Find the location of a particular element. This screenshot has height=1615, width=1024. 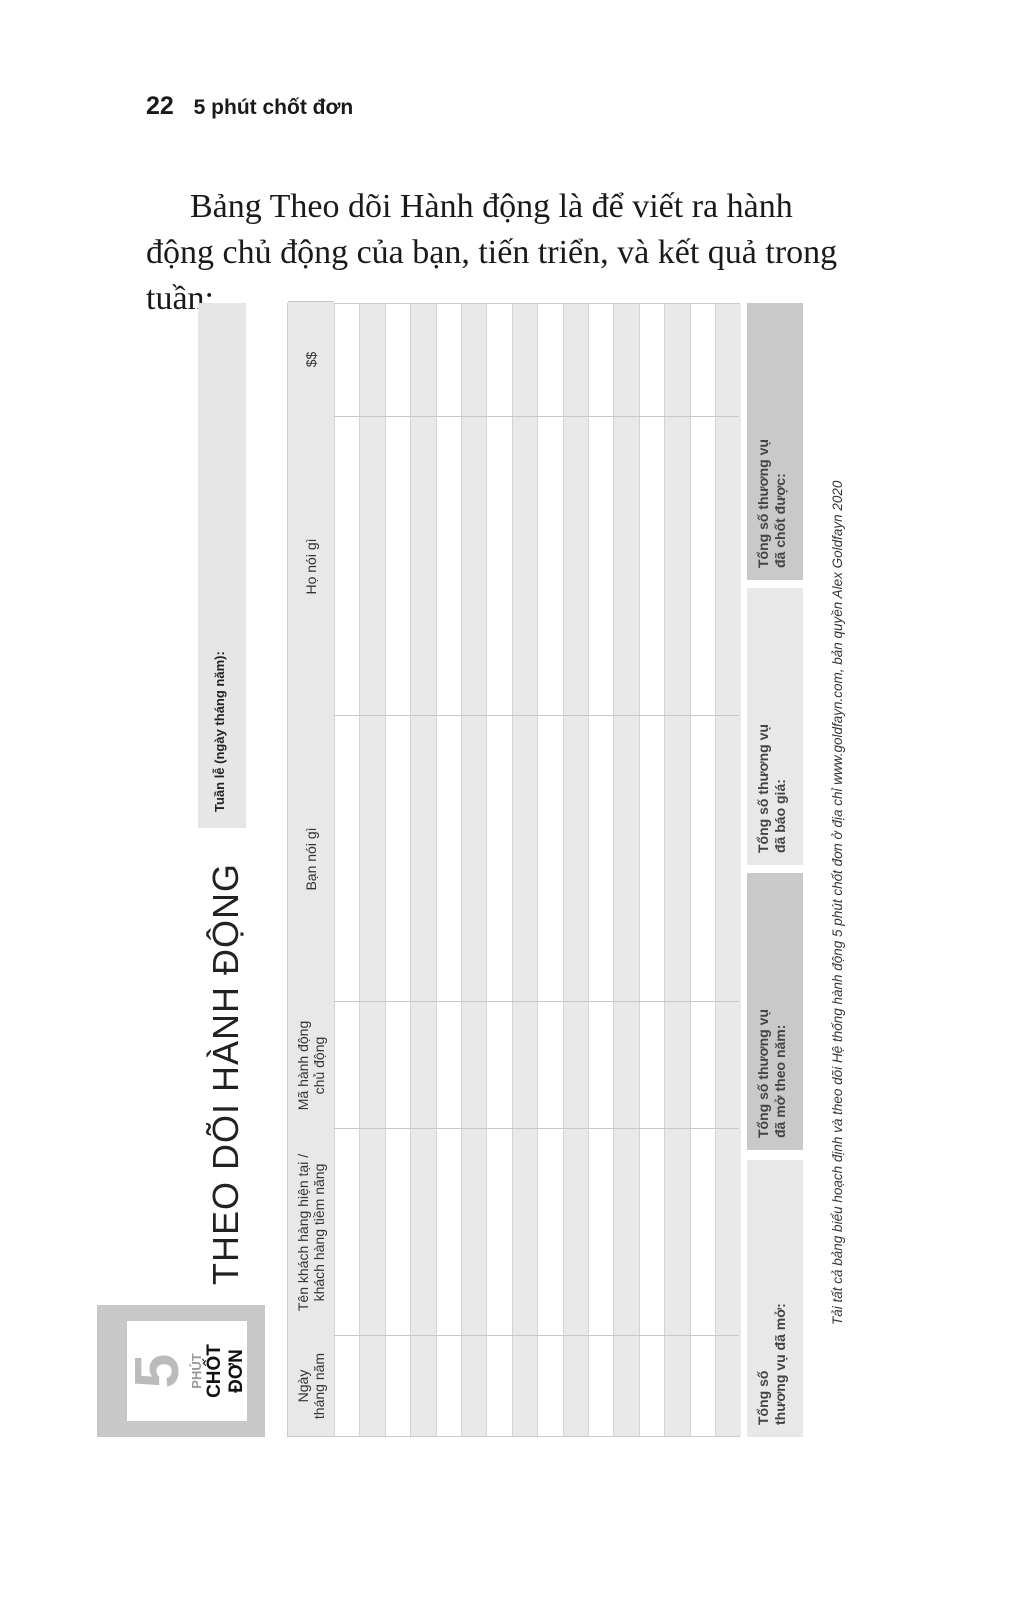

summary-quoted: Tổng số thương vụ đã báo giá: is located at coordinates (775, 726).